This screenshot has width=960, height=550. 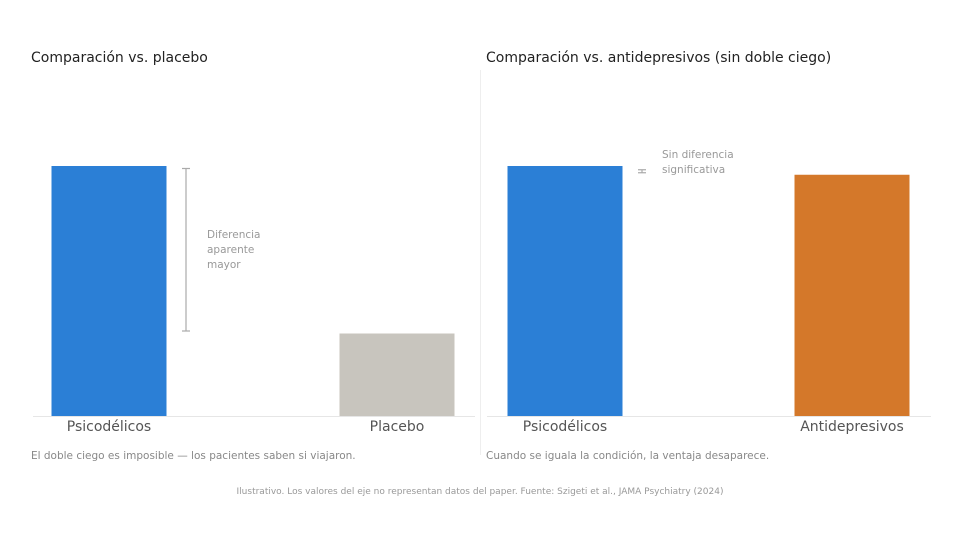 I want to click on panel-divider, so click(x=480, y=262).